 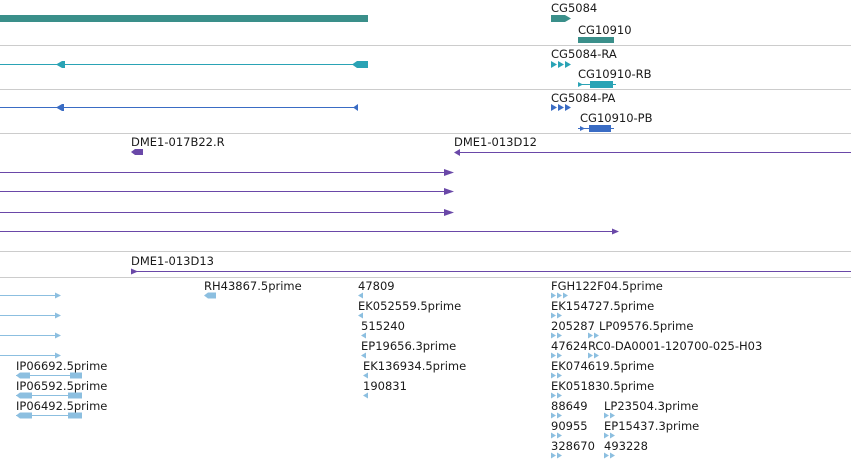 What do you see at coordinates (561, 64) in the screenshot?
I see `transcript-CG5084-RA` at bounding box center [561, 64].